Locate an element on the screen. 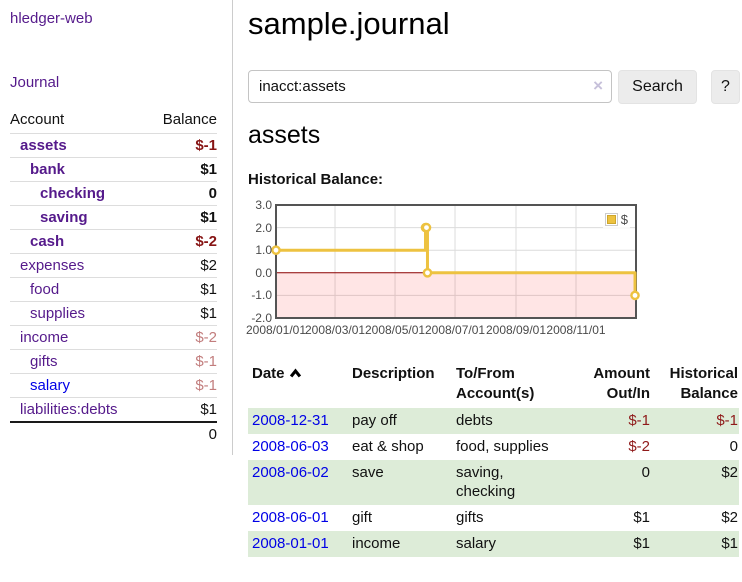  account-row: income $-2 is located at coordinates (113, 337).